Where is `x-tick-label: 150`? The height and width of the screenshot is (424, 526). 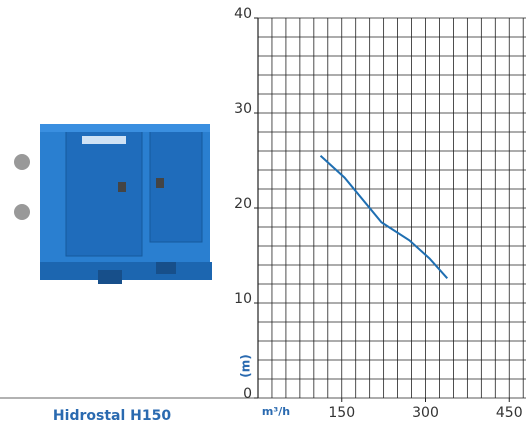 x-tick-label: 150 is located at coordinates (341, 413).